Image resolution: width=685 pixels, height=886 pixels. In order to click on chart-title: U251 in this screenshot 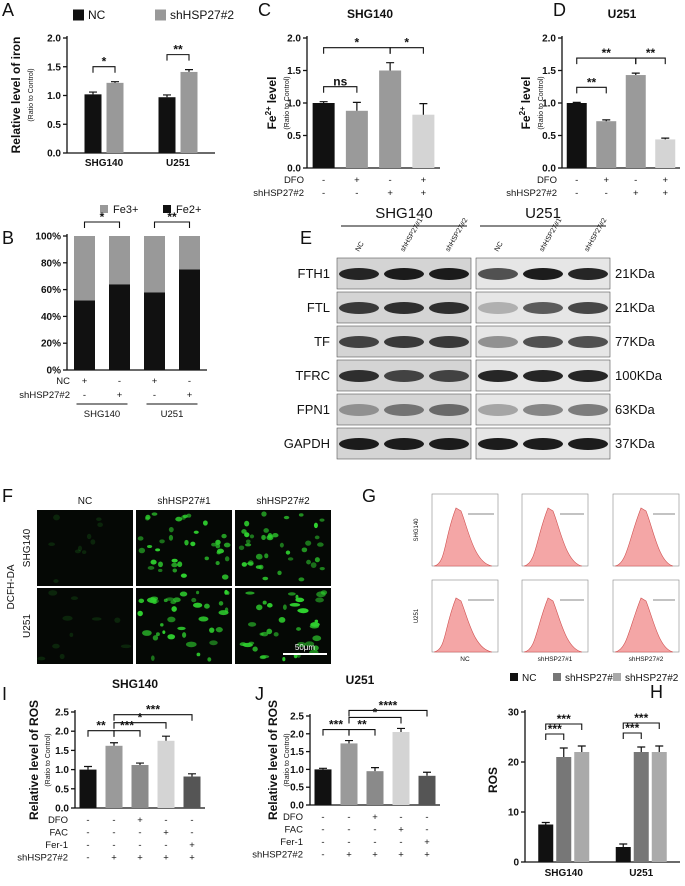, I will do `click(622, 14)`.